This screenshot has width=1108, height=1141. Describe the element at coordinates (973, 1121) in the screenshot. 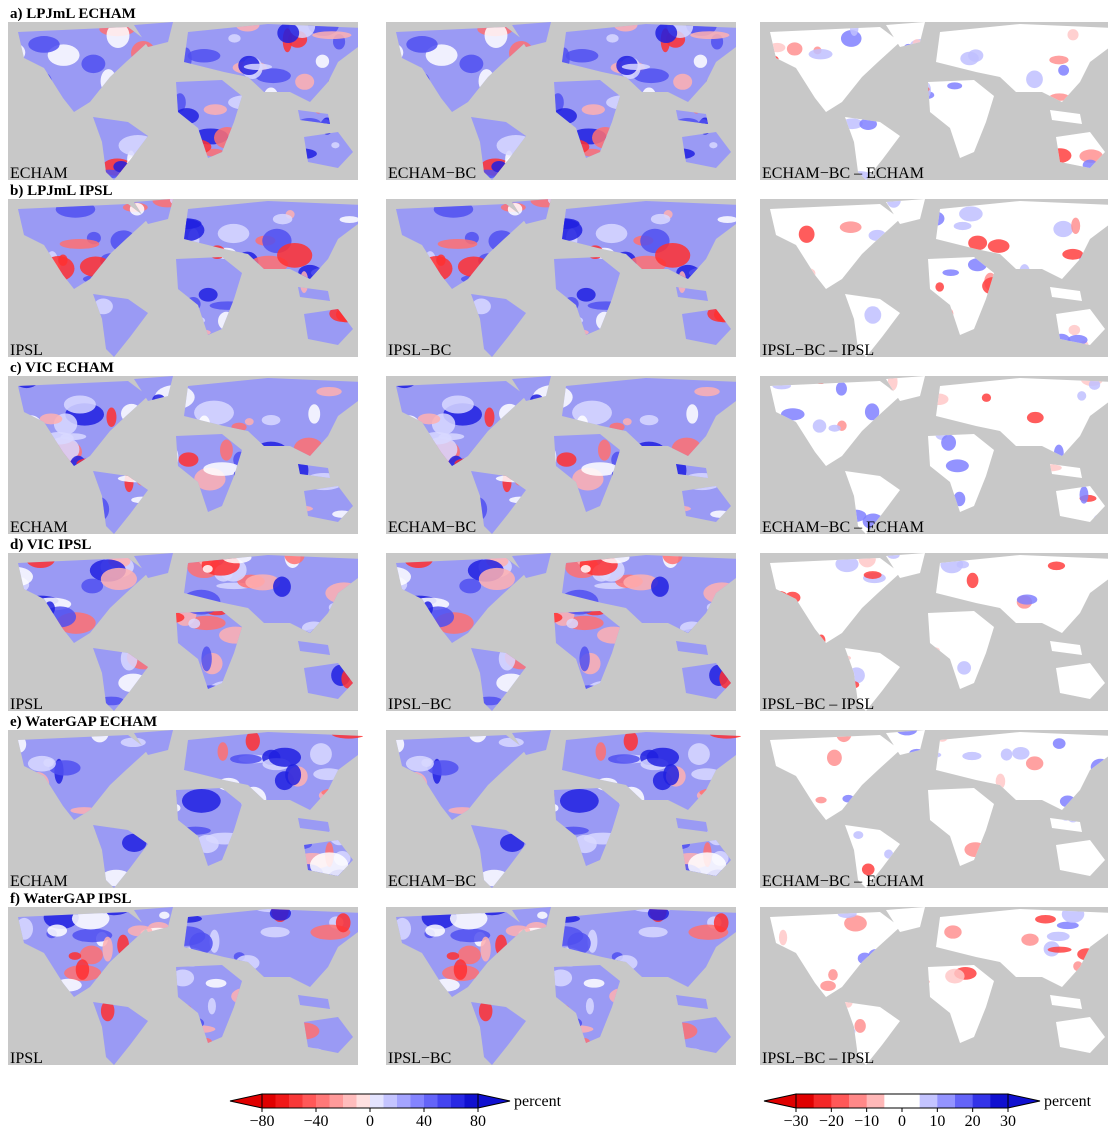

I see `colorbar-tick-label: 20` at that location.